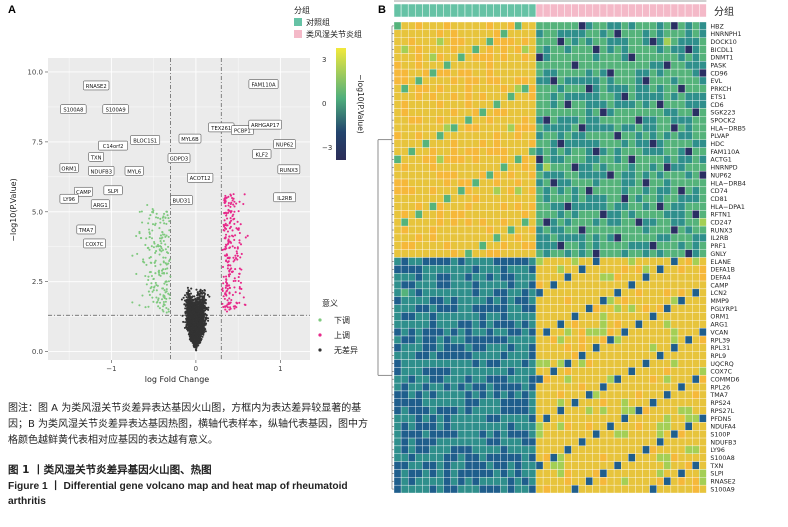 The width and height of the screenshot is (788, 527). I want to click on gene-label: TXN, so click(96, 157).